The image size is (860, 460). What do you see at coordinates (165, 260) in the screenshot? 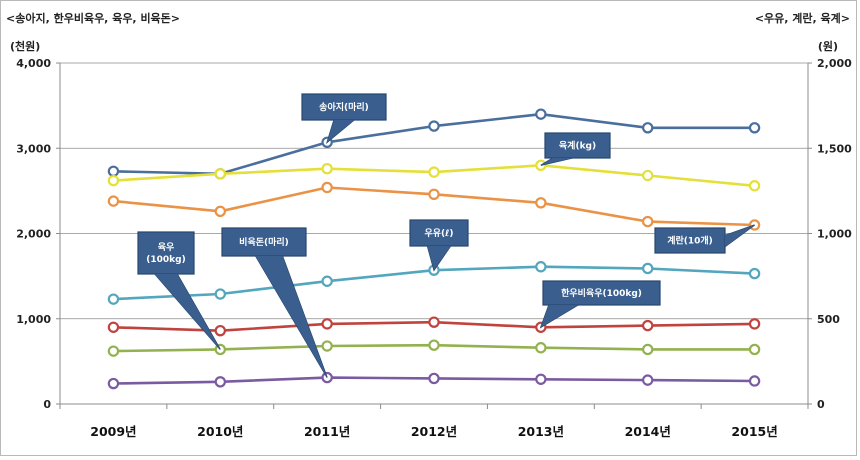
I see `callout-label: (100kg)` at bounding box center [165, 260].